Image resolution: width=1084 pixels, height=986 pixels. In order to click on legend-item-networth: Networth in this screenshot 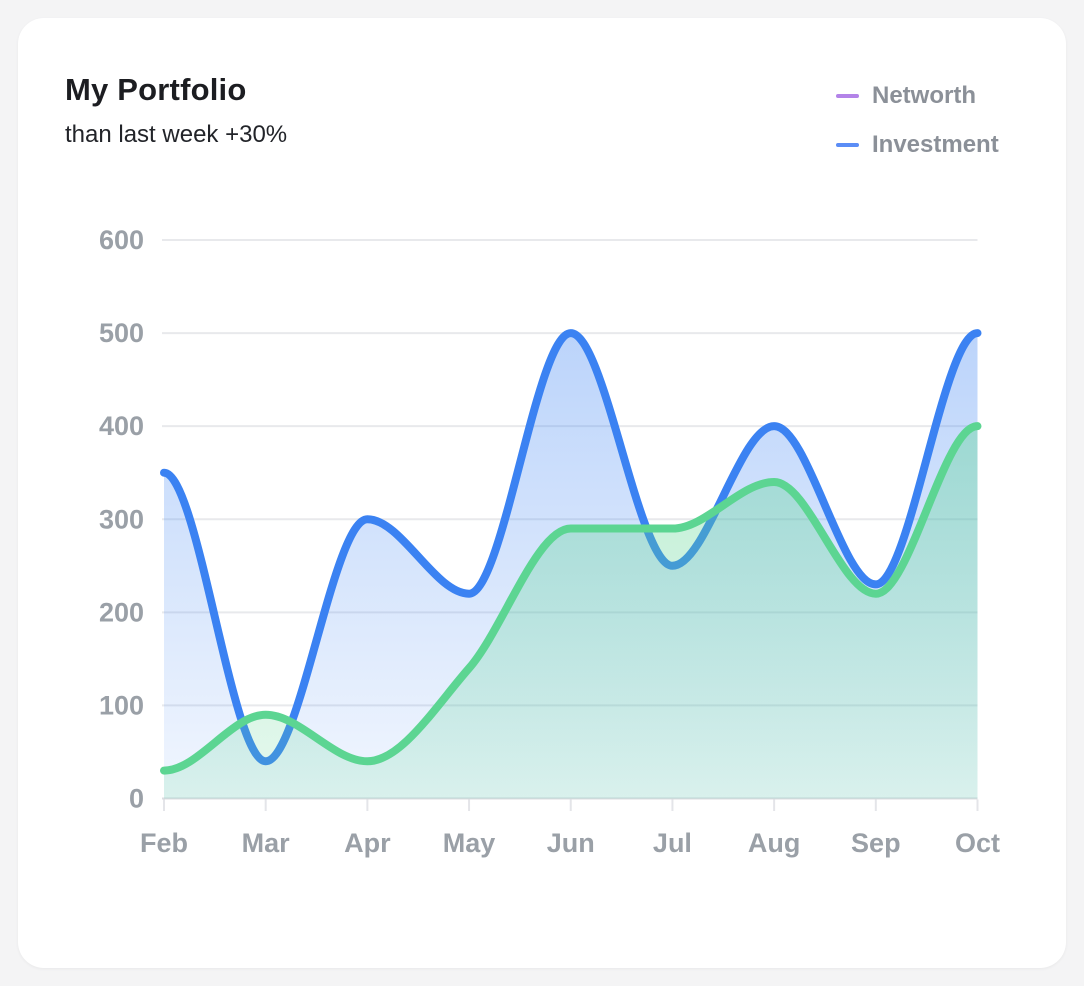, I will do `click(917, 96)`.